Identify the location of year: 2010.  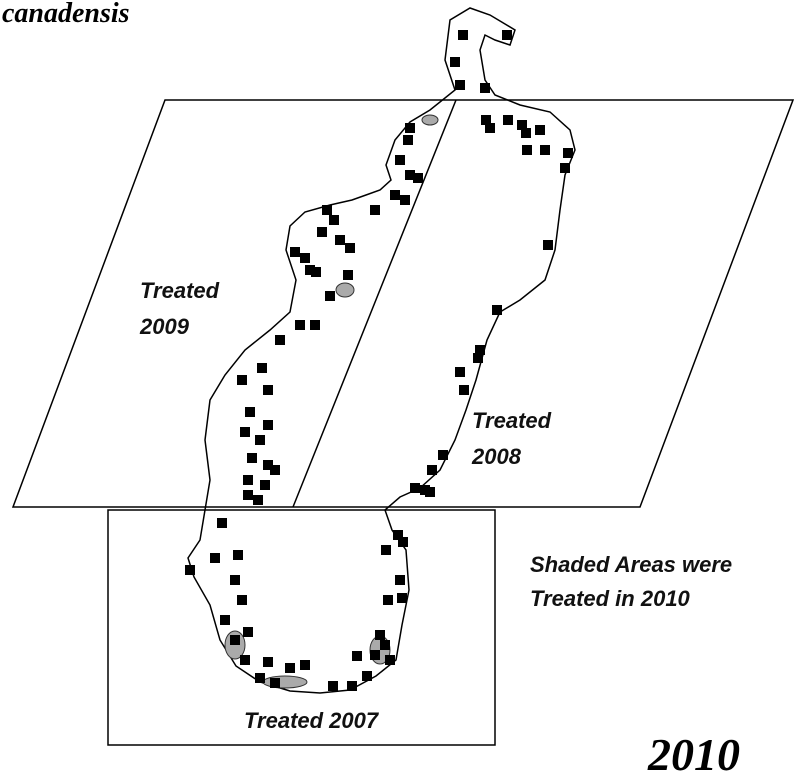
(693, 754).